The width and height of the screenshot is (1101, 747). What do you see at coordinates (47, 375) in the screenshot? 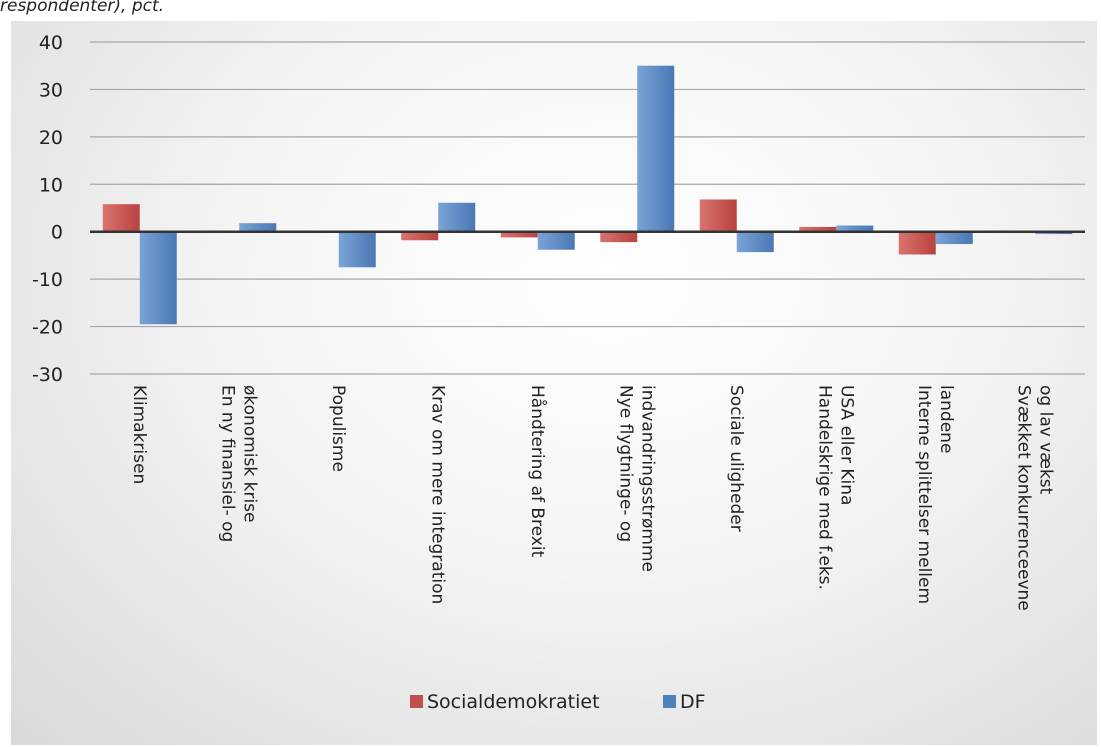
I see `y-tick-label: -30` at bounding box center [47, 375].